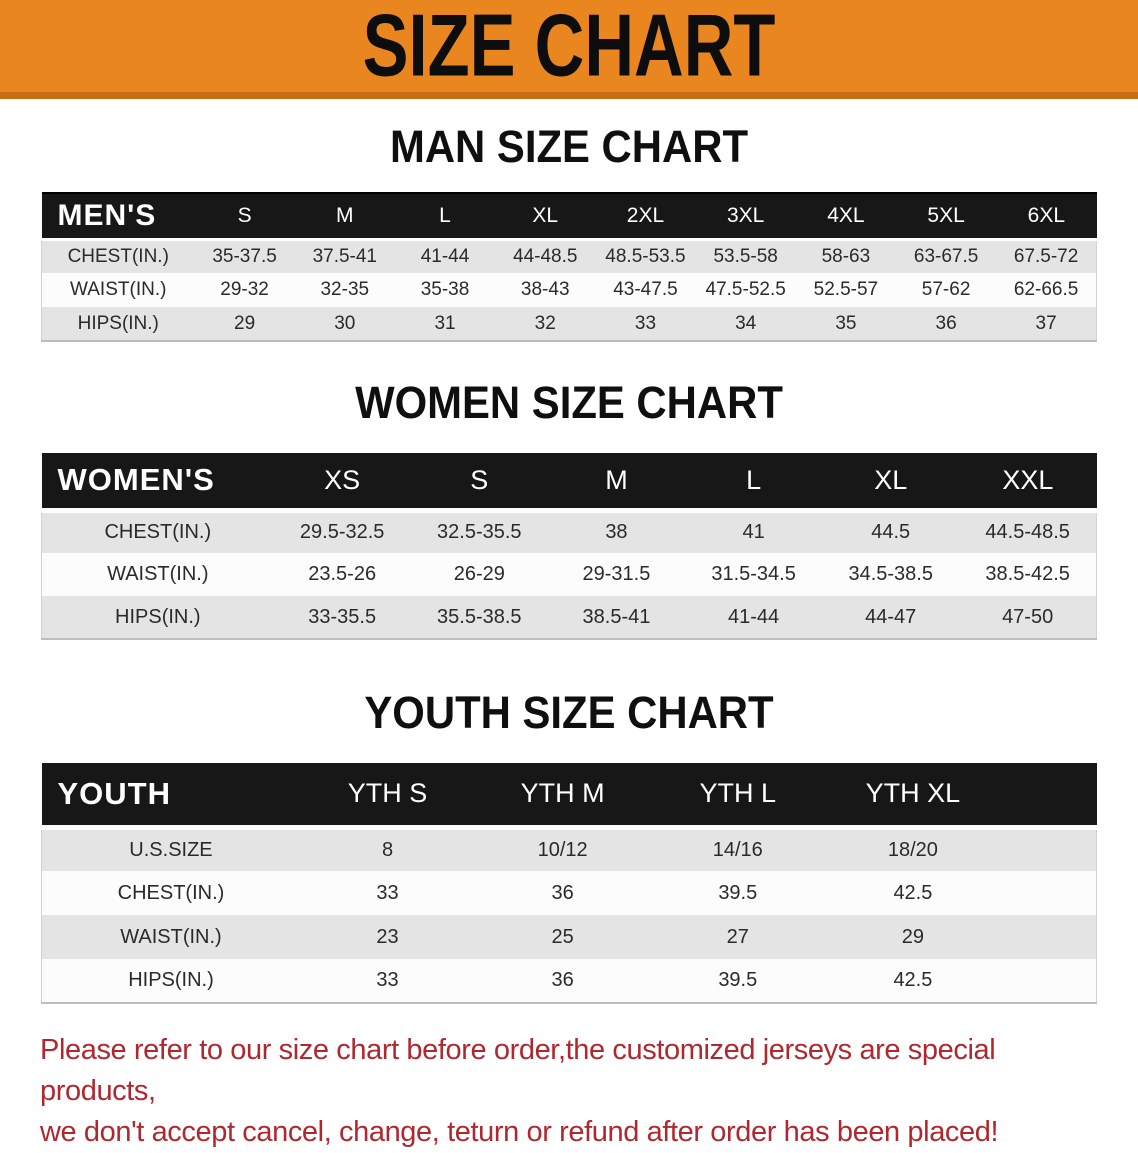 This screenshot has width=1138, height=1153. What do you see at coordinates (344, 216) in the screenshot?
I see `men-column-header: M` at bounding box center [344, 216].